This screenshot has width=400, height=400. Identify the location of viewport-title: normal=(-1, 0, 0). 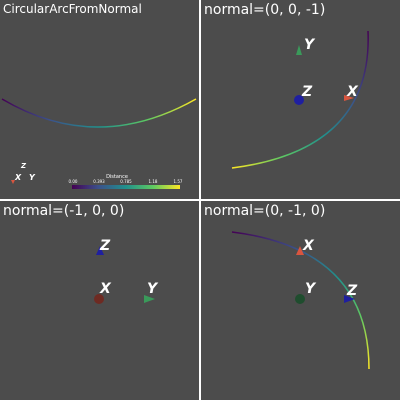
(64, 211).